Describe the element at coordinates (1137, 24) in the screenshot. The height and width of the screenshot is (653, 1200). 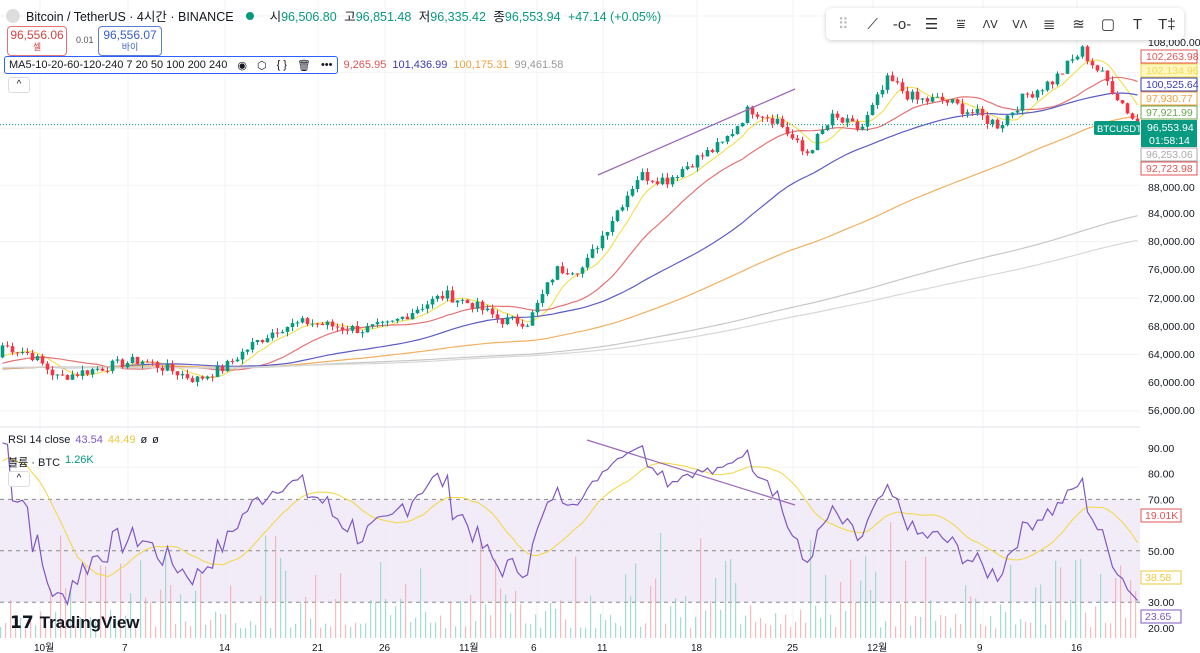
I see `text-icon: T` at that location.